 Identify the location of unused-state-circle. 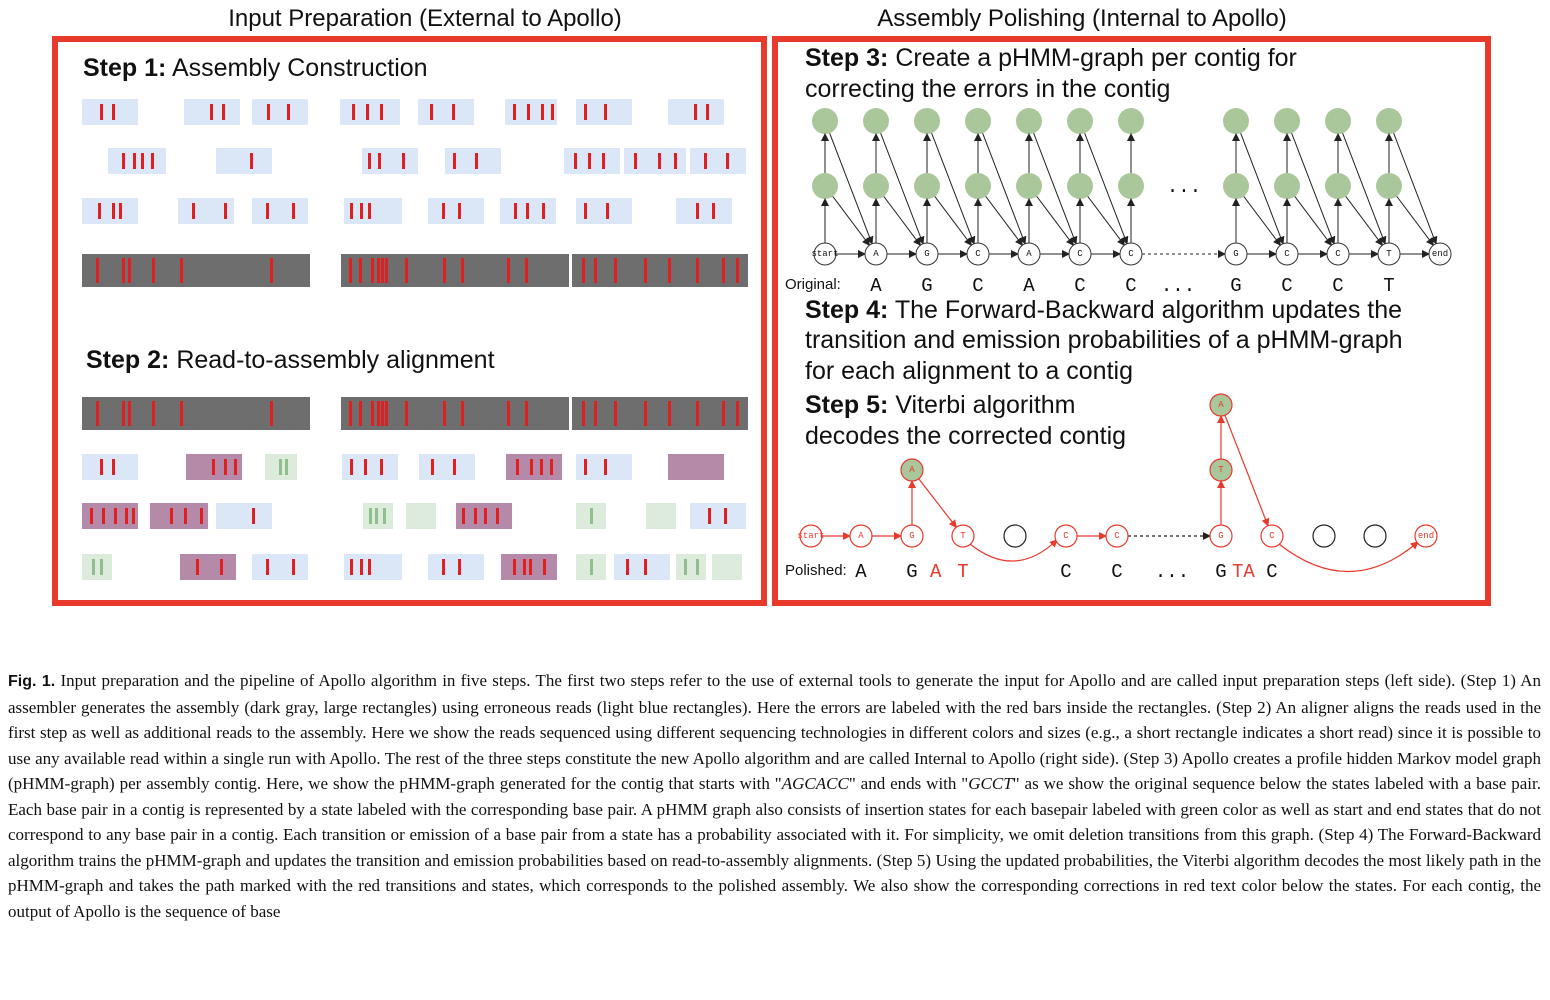
(1375, 536).